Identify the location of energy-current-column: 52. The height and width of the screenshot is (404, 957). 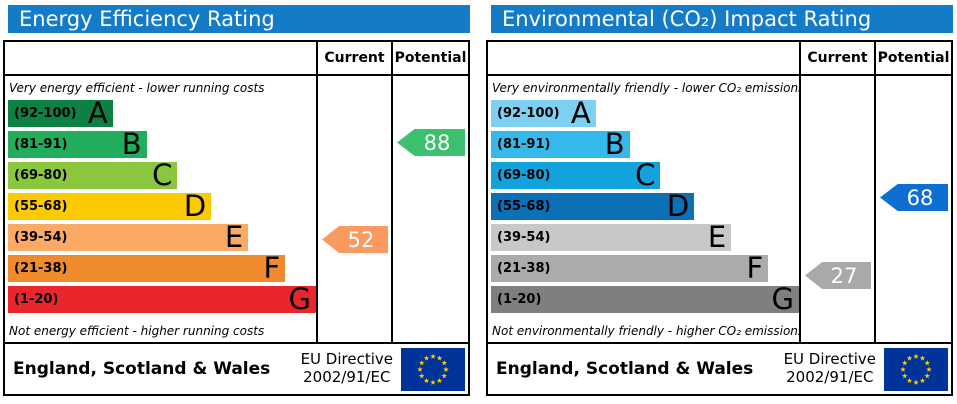
(353, 209).